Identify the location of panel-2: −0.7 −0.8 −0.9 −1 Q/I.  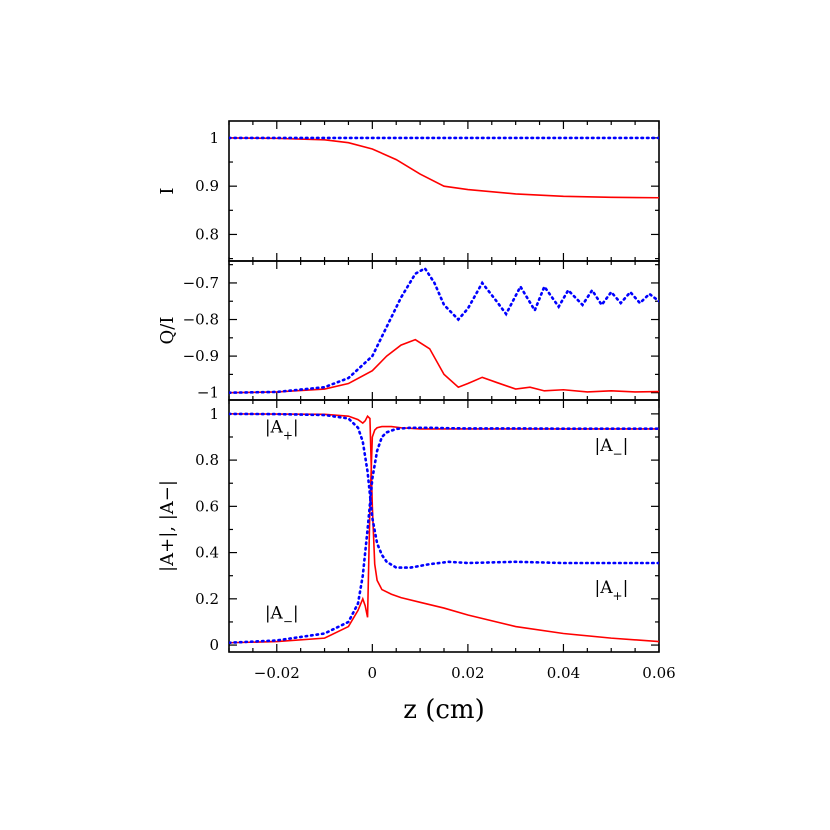
(408, 331).